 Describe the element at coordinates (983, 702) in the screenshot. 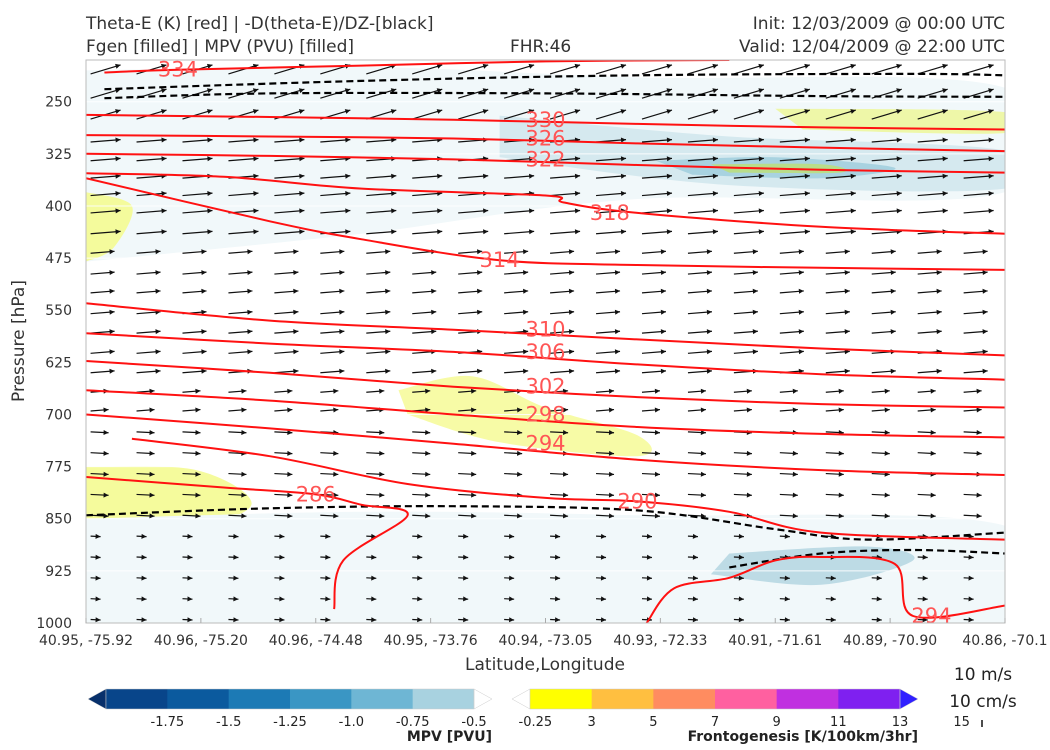

I see `wind-scale-vertical: 10 cm/s` at that location.